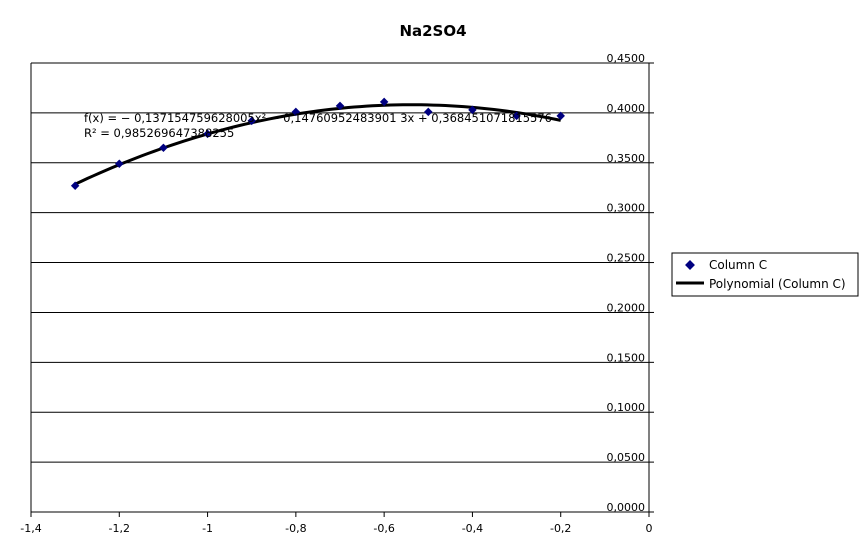 This screenshot has width=867, height=548. I want to click on y-tick-label: 0,1500, so click(626, 357).